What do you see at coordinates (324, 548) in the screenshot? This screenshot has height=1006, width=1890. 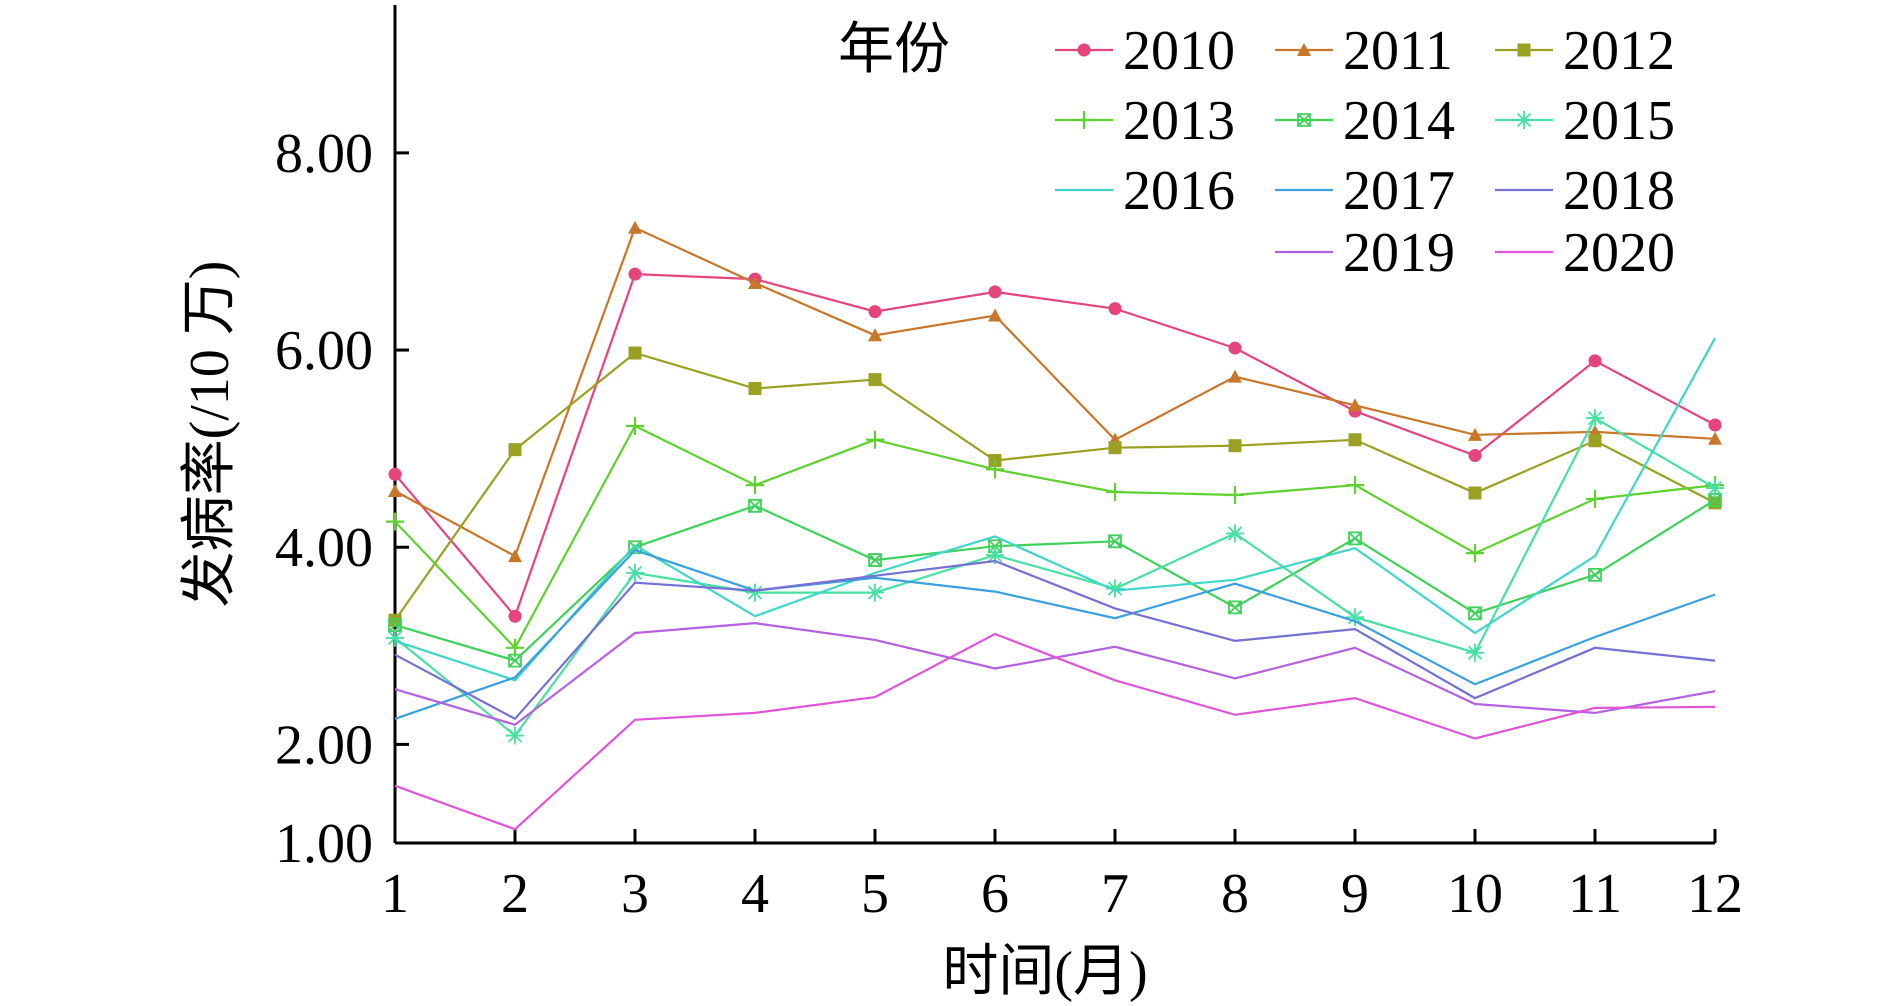 I see `y-tick-label: 4.00` at bounding box center [324, 548].